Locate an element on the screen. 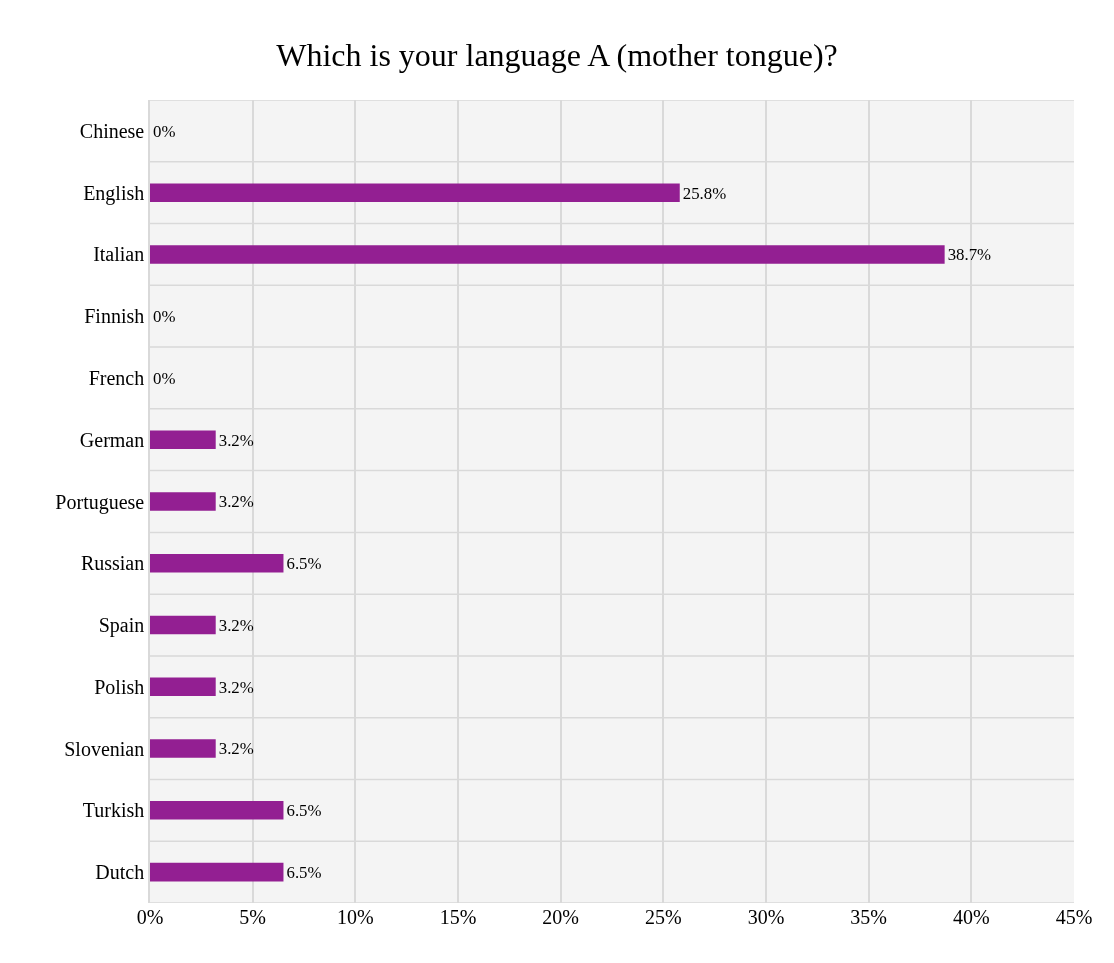 This screenshot has width=1114, height=963. y-tick-label: Chinese is located at coordinates (112, 130).